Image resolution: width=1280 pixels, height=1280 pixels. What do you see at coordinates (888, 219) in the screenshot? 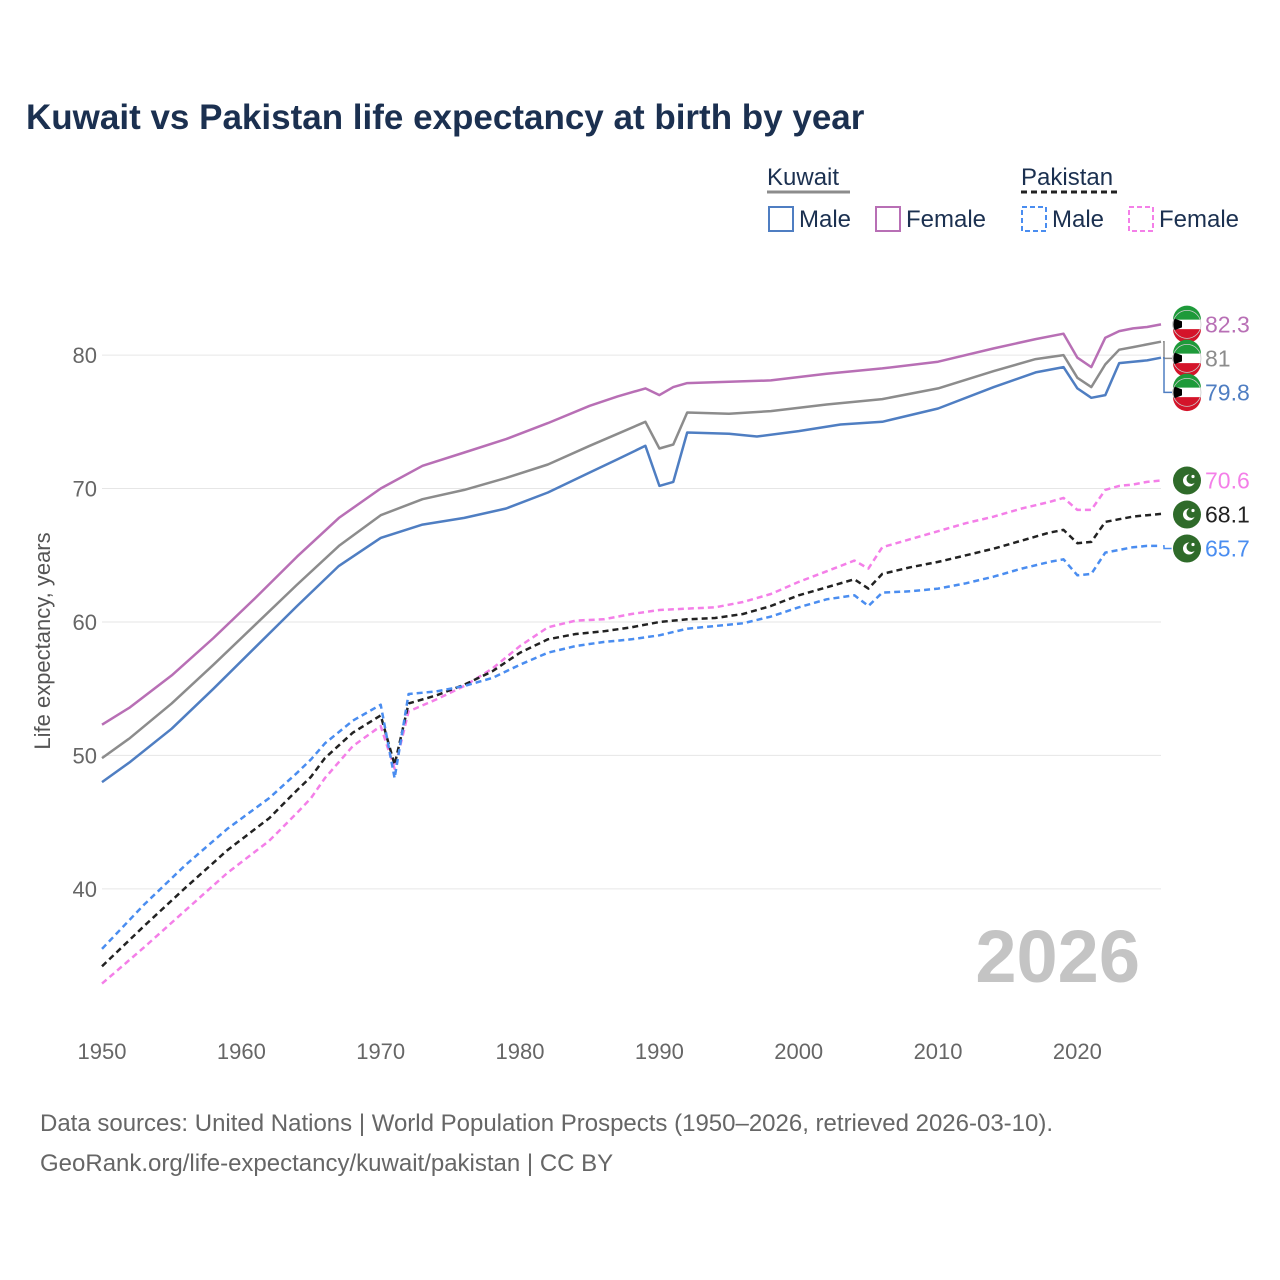
I see `legend-kuwait-female-swatch` at bounding box center [888, 219].